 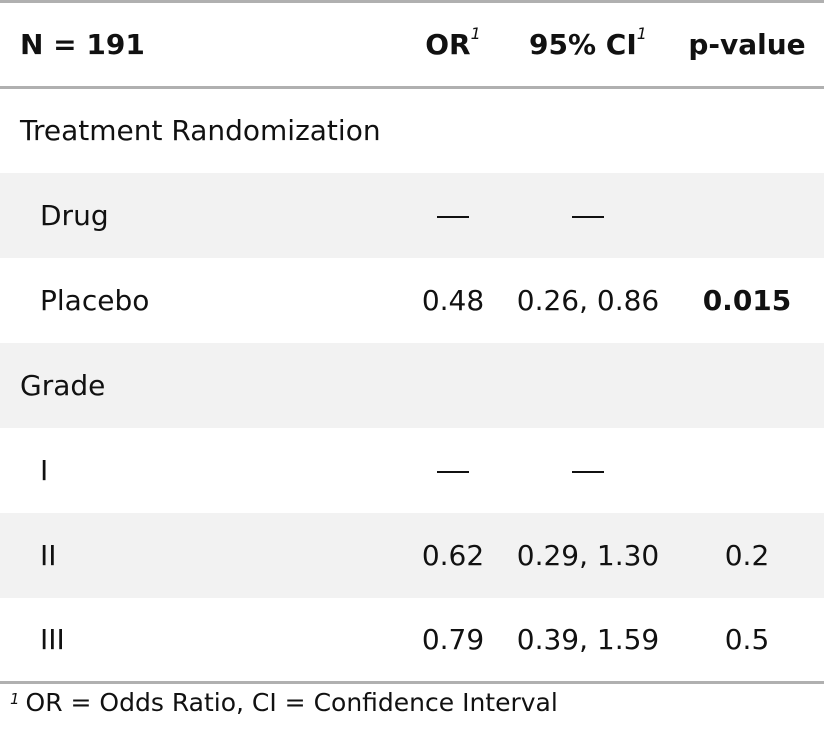 What do you see at coordinates (200, 44) in the screenshot?
I see `header-n: N = 191` at bounding box center [200, 44].